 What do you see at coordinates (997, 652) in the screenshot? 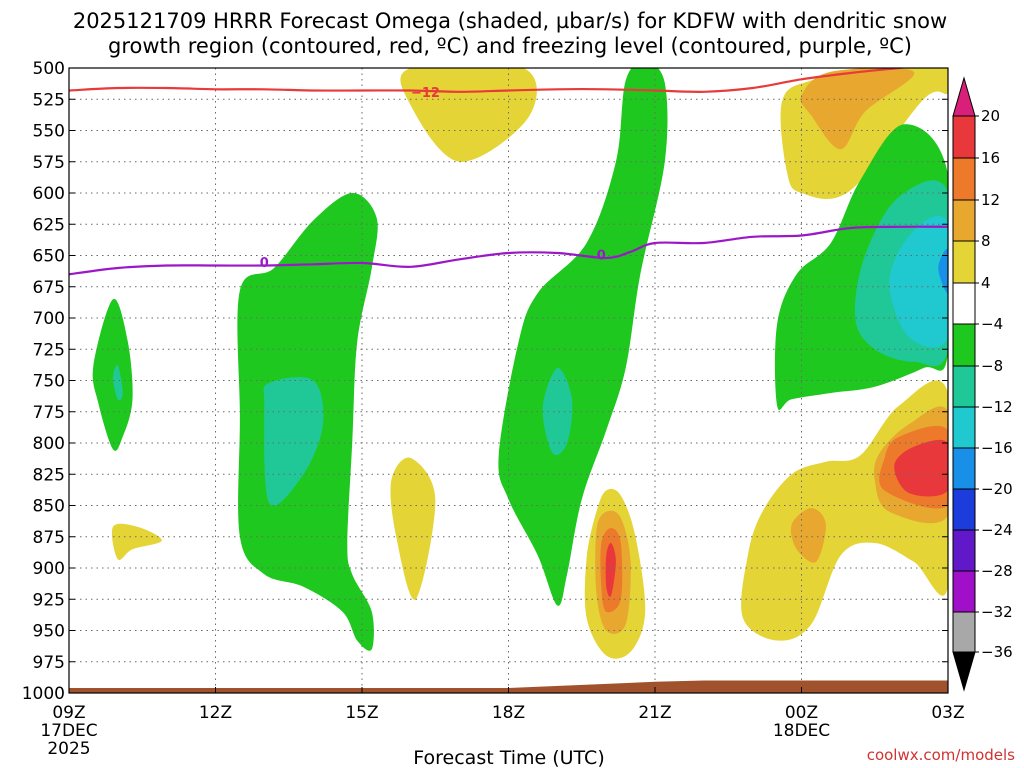
I see `colorbar-label: −36` at bounding box center [997, 652].